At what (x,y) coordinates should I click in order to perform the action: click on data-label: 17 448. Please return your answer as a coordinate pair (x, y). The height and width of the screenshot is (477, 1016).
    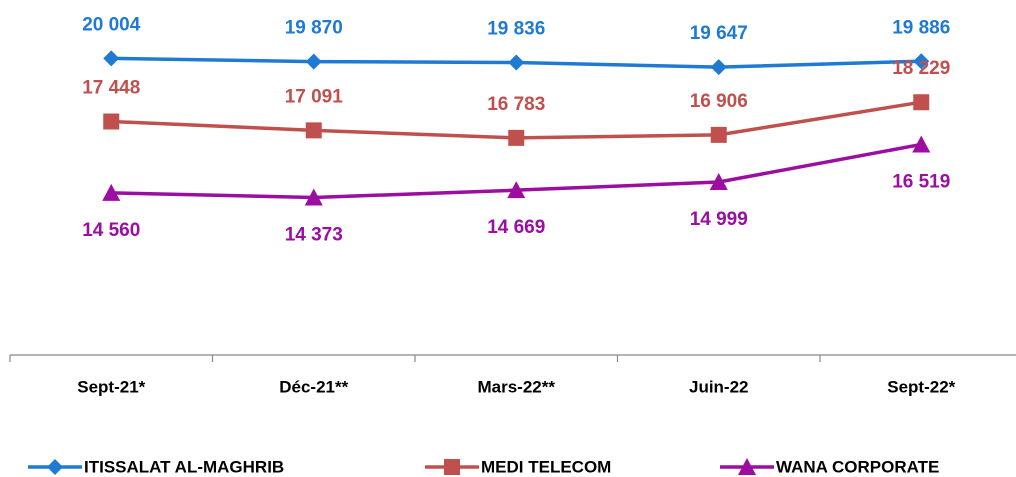
    Looking at the image, I should click on (111, 88).